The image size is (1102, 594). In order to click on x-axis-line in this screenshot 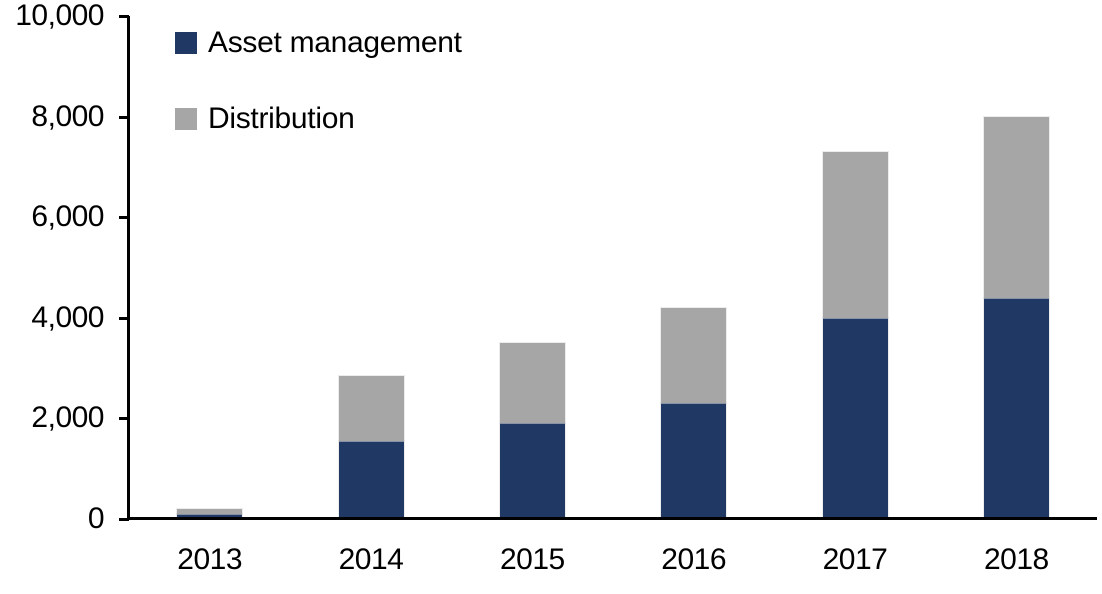, I will do `click(612, 518)`.